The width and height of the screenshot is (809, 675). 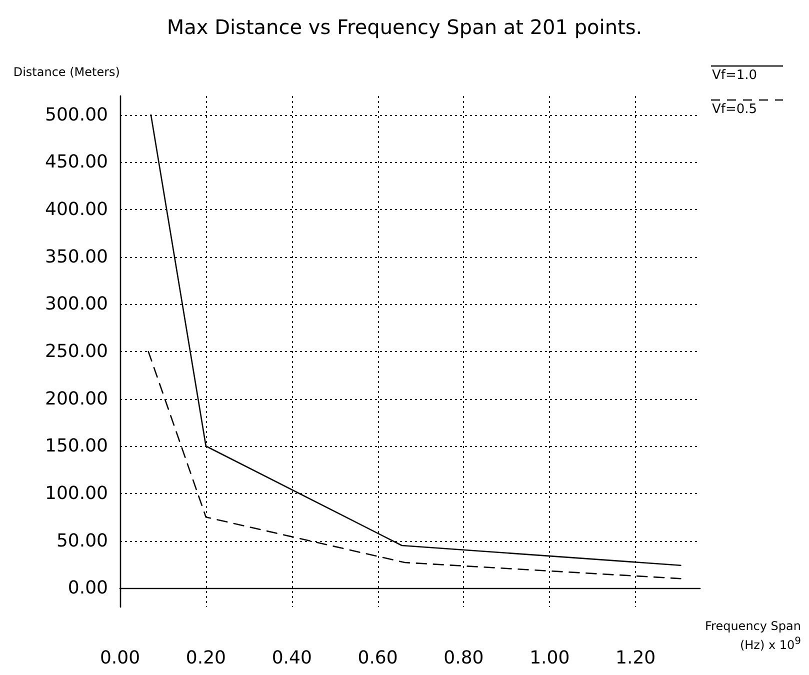 What do you see at coordinates (76, 446) in the screenshot?
I see `y-tick-label: 150.00` at bounding box center [76, 446].